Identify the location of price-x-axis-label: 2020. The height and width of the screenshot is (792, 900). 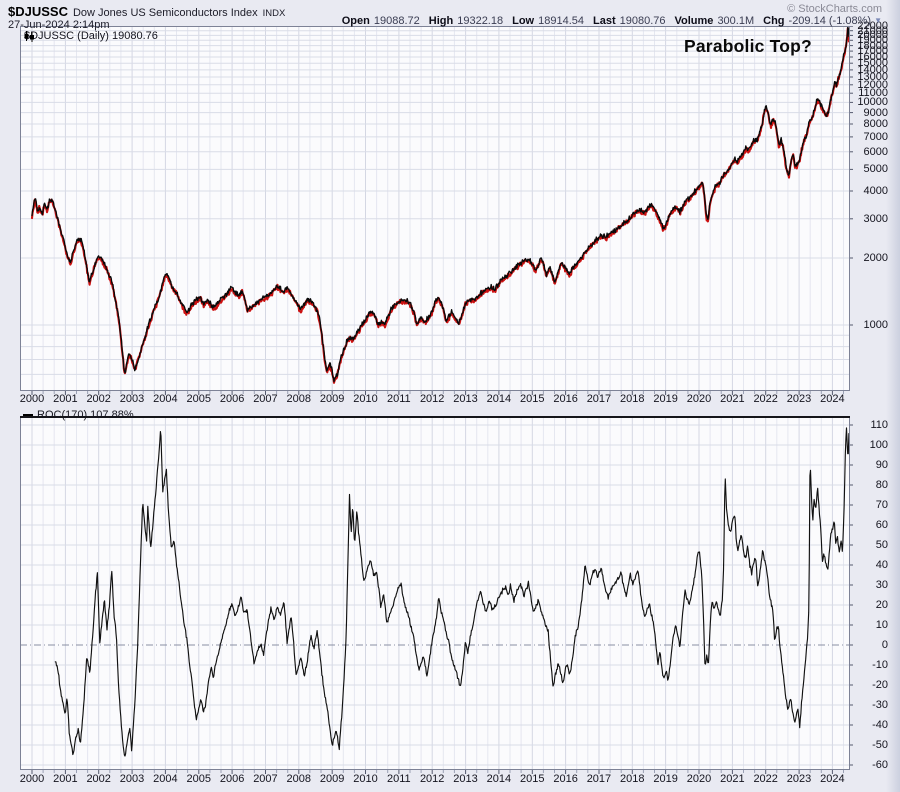
(699, 399).